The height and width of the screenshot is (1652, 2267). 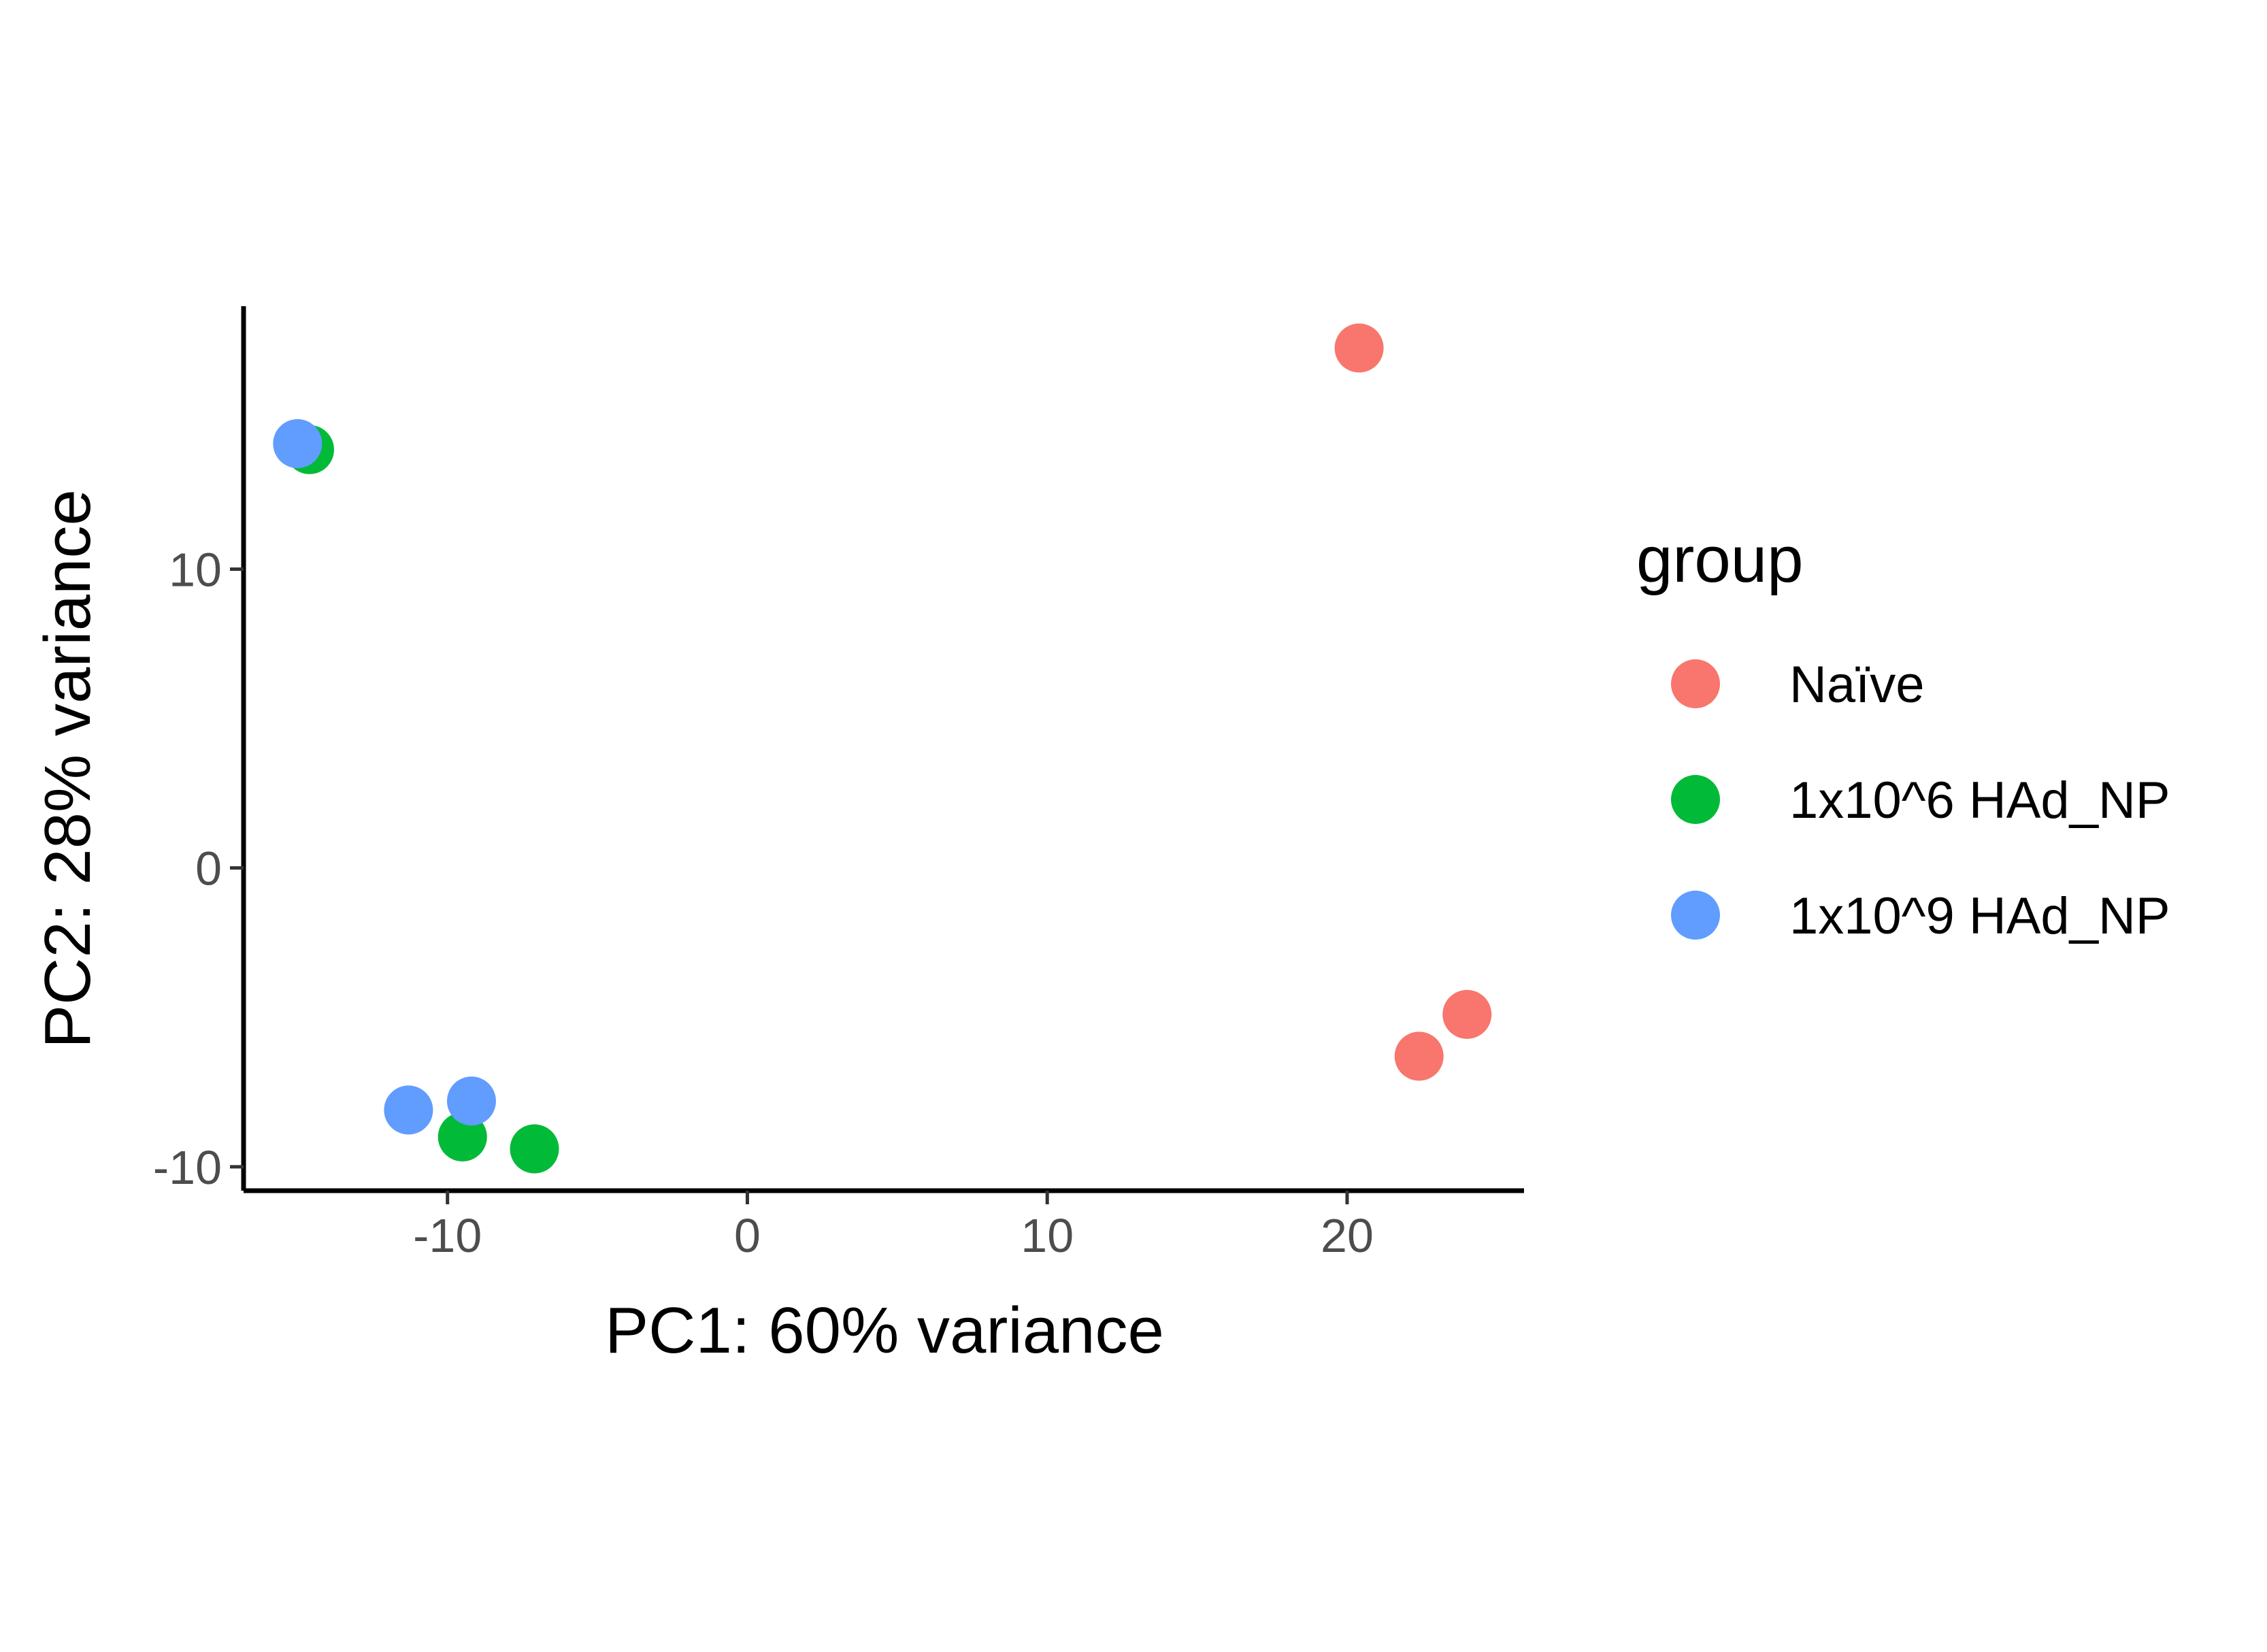 What do you see at coordinates (67, 769) in the screenshot?
I see `y-axis-title: PC2: 28% variance` at bounding box center [67, 769].